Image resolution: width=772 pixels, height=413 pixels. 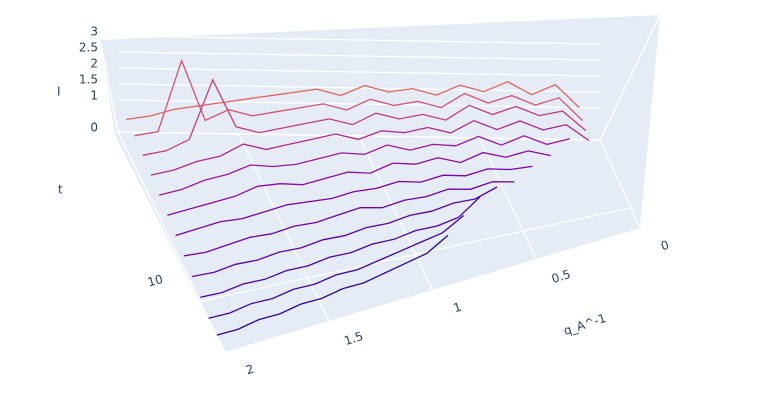 What do you see at coordinates (155, 280) in the screenshot?
I see `y-tick-label: 10` at bounding box center [155, 280].